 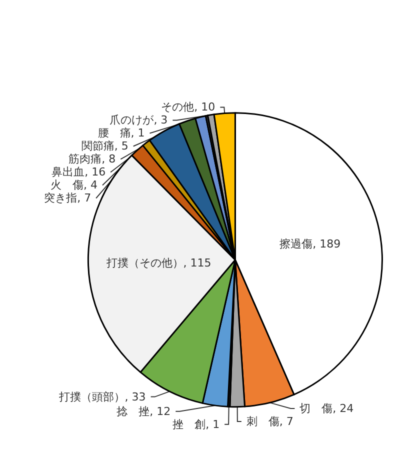 What do you see at coordinates (95, 172) in the screenshot?
I see `data-label: , 16` at bounding box center [95, 172].